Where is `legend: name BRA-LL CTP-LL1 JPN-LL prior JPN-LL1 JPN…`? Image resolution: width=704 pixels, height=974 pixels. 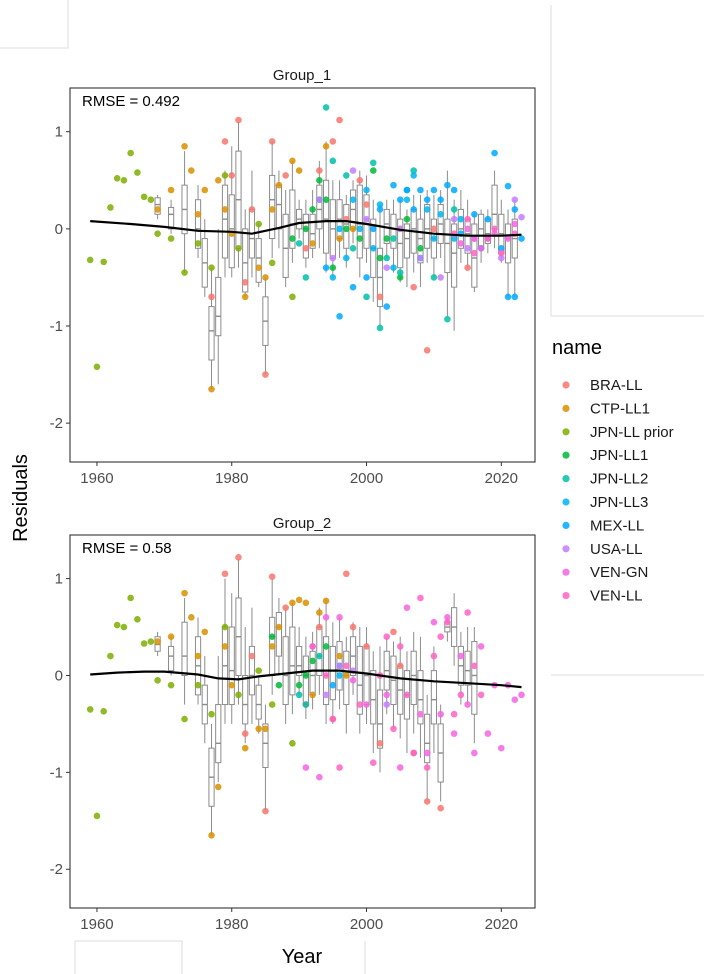 legend: name BRA-LL CTP-LL1 JPN-LL prior JPN-LL1 JPN… is located at coordinates (613, 471).